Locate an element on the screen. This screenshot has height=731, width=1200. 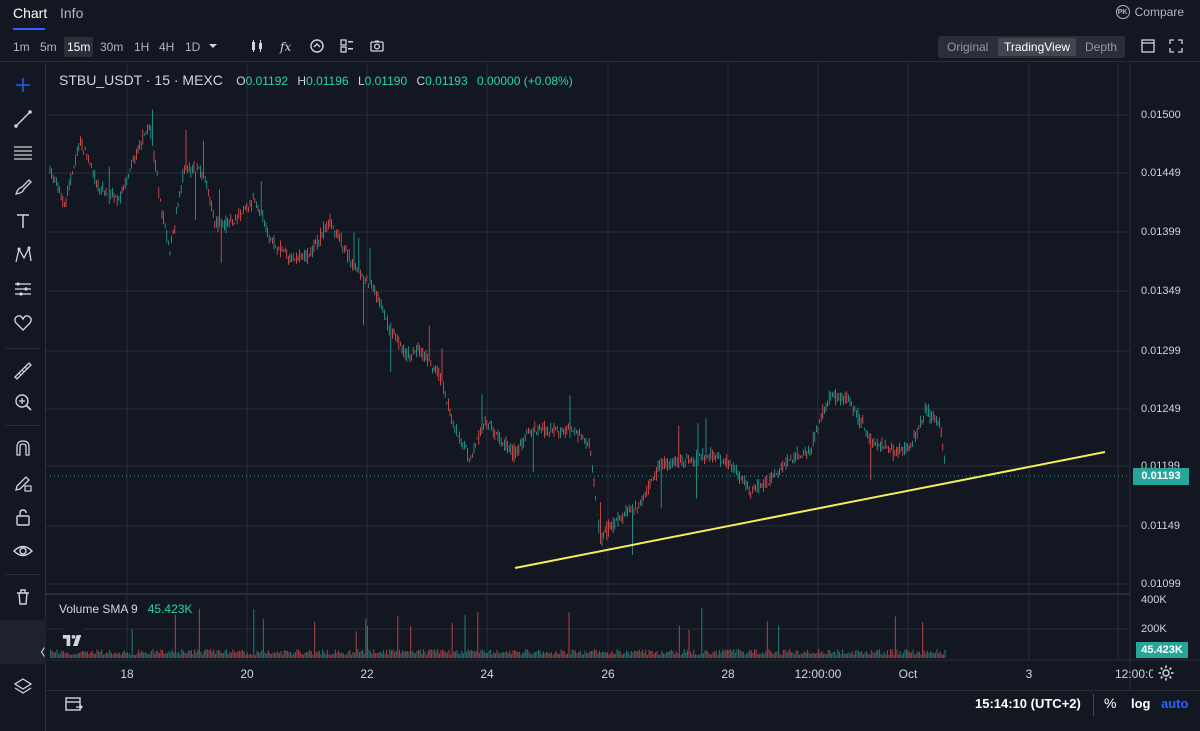
templates-icon is located at coordinates (347, 46).